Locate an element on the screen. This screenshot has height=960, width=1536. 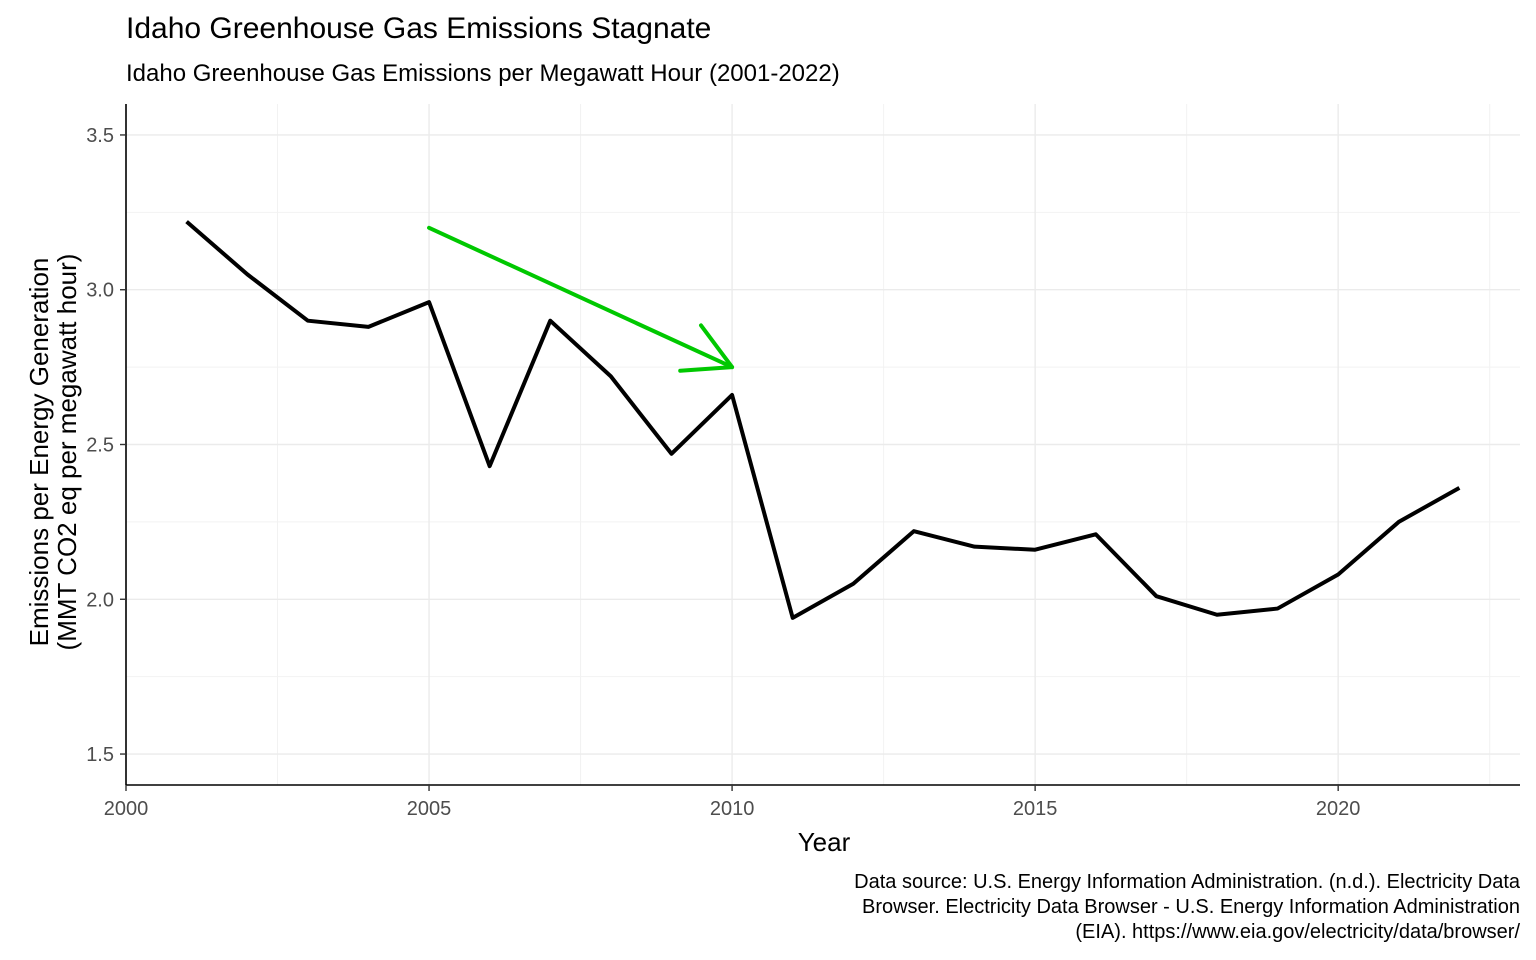
trend-arrow-shaft is located at coordinates (581, 297).